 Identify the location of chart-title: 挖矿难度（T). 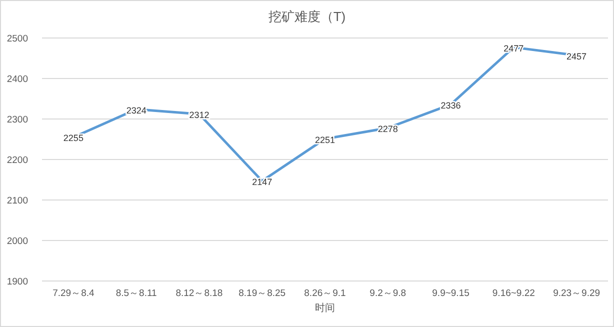
(307, 16).